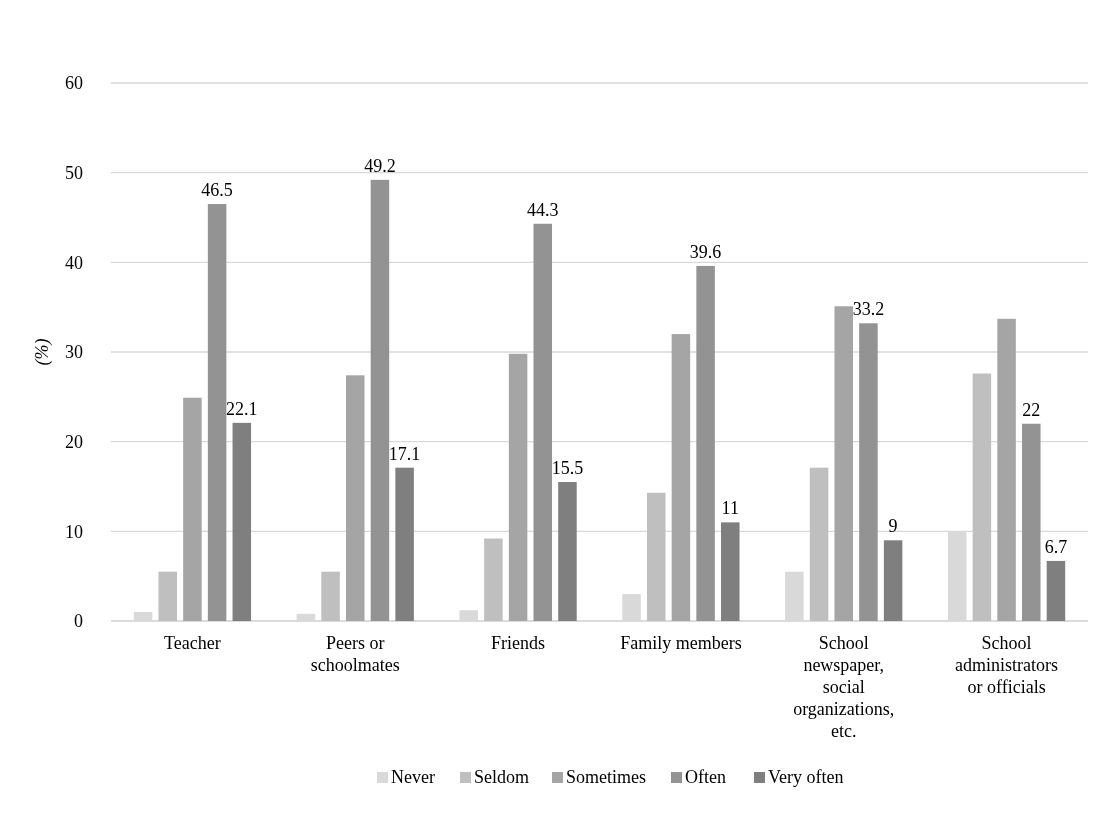 This screenshot has width=1101, height=816. What do you see at coordinates (730, 508) in the screenshot?
I see `data-label: 11` at bounding box center [730, 508].